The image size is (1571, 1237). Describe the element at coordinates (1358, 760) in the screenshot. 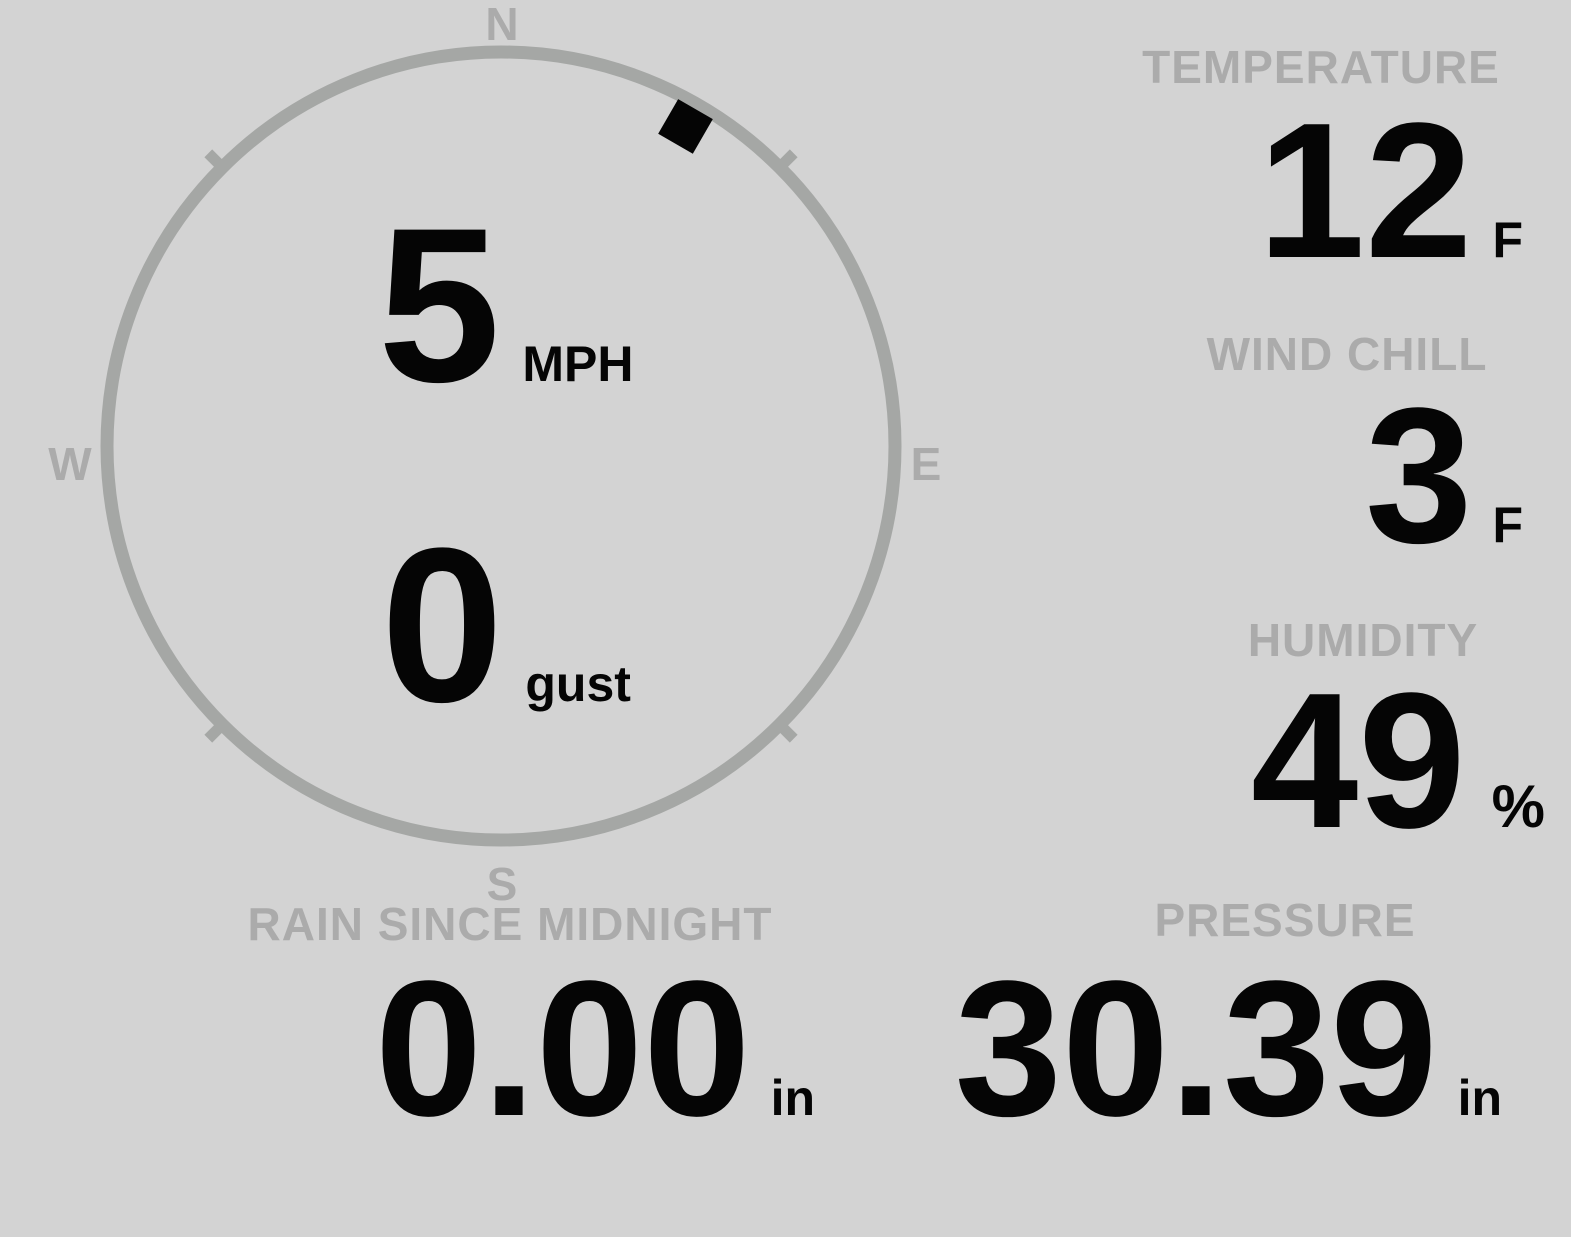

I see `humidity-value: 49` at that location.